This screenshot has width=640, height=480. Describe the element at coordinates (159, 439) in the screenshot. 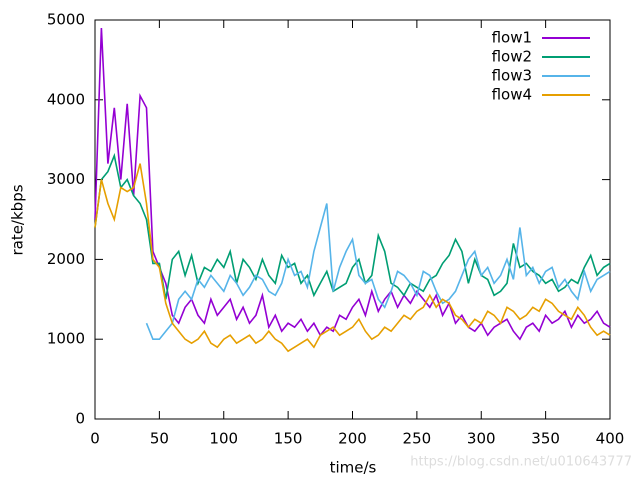

I see `x-tick-label: 50` at that location.